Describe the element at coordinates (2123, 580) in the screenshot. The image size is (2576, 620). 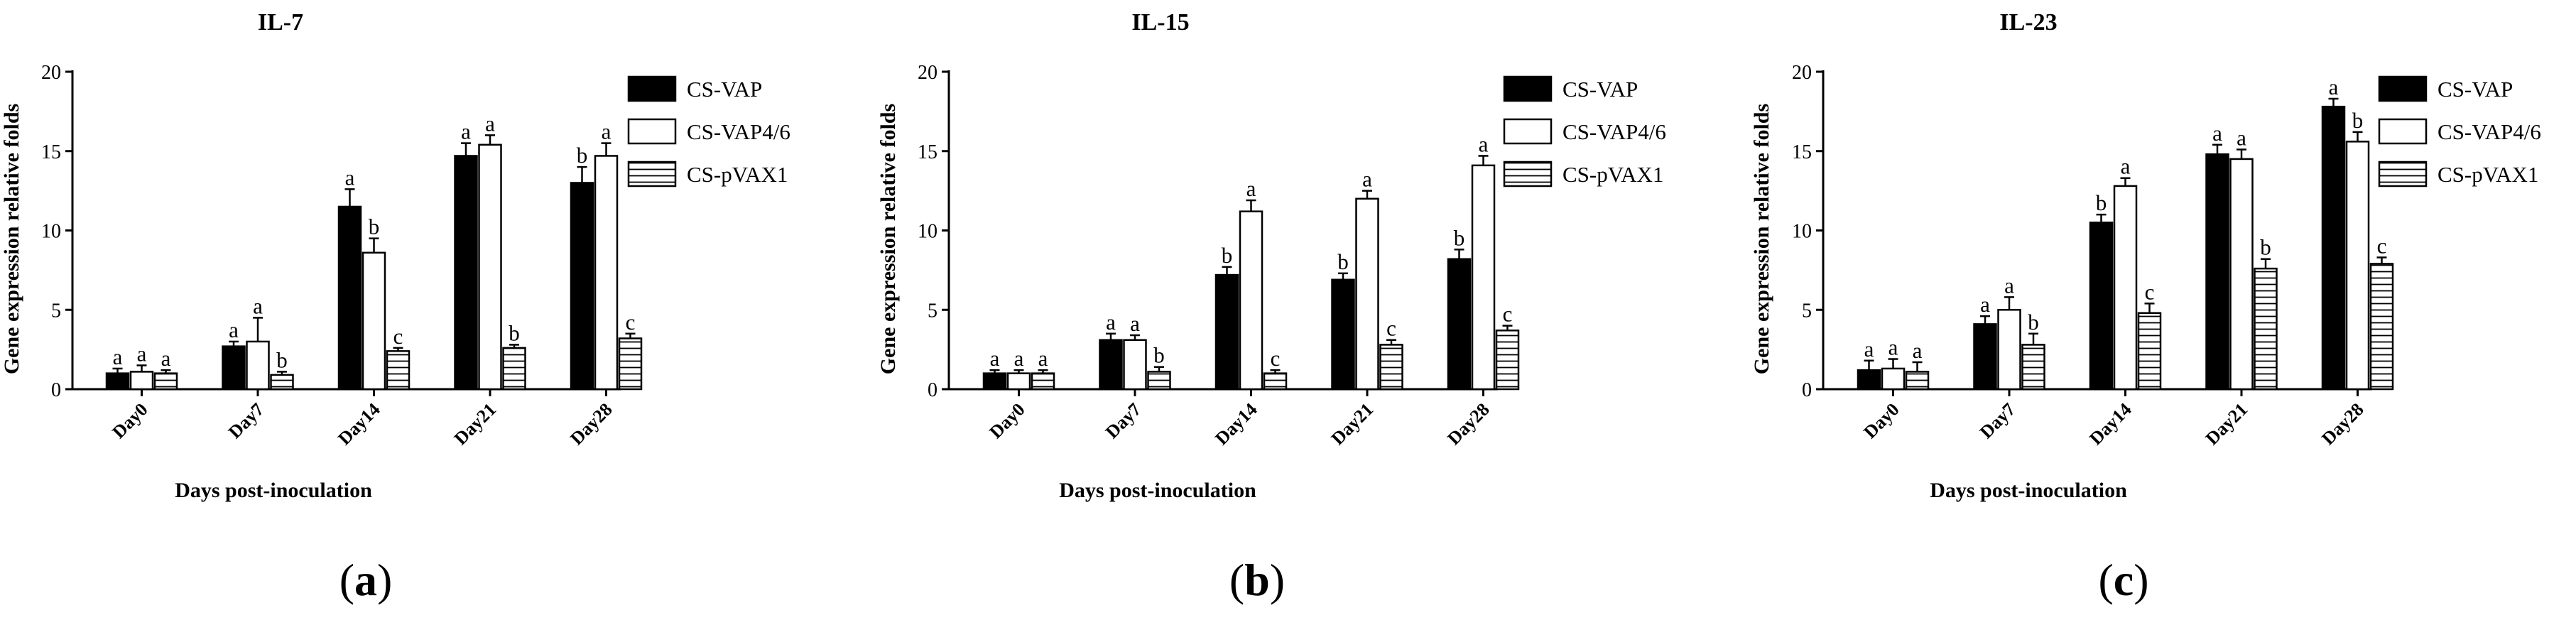
I see `panel-label: (c)` at that location.